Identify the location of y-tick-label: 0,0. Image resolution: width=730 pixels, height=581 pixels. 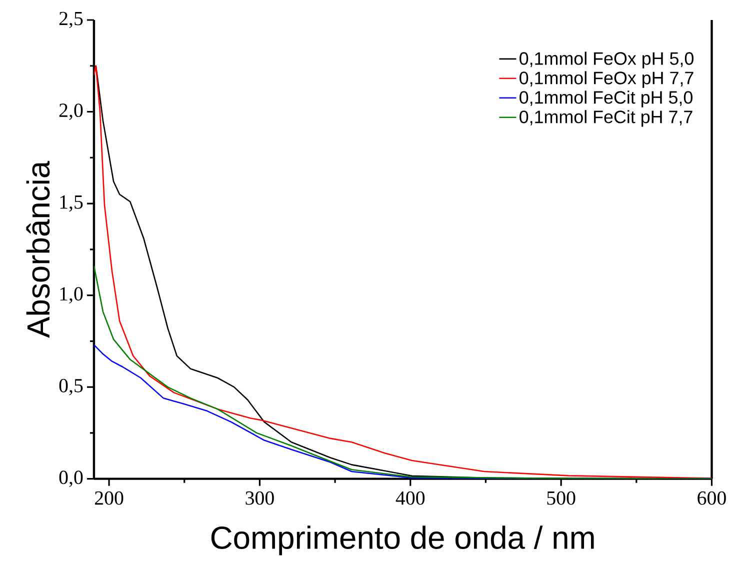
(71, 479).